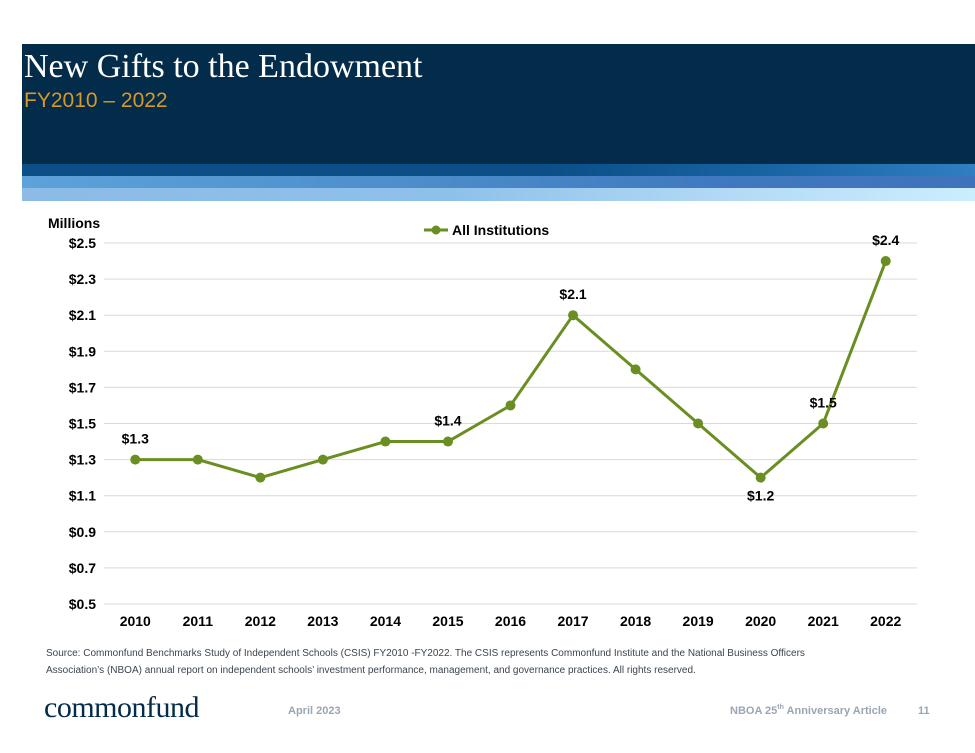 The image size is (975, 753). Describe the element at coordinates (500, 230) in the screenshot. I see `legend-item-all-institutions: All Institutions` at that location.